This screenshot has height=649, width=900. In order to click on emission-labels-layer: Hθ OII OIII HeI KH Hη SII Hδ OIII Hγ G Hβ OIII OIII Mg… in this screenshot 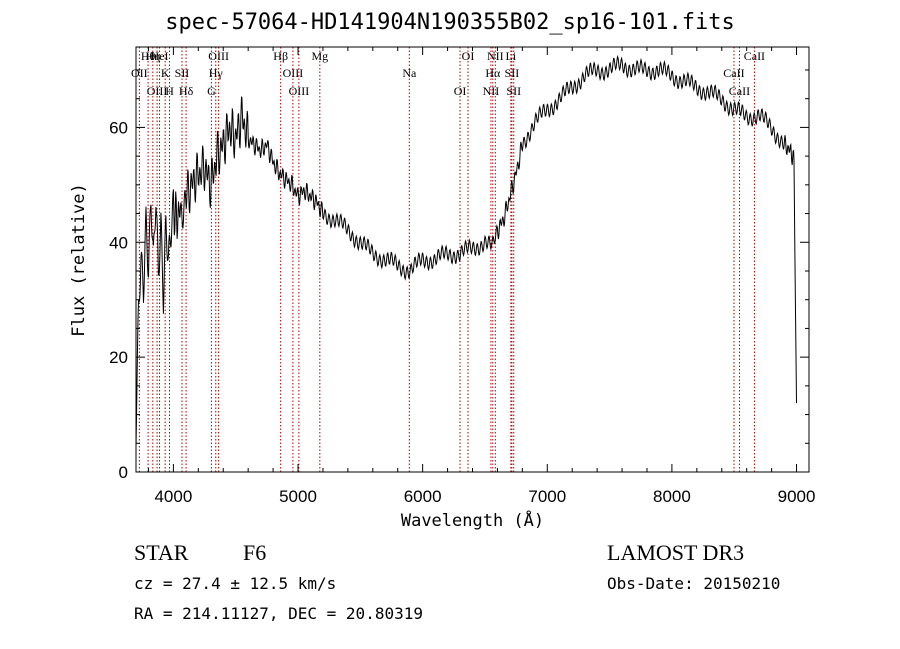, I will do `click(448, 73)`.